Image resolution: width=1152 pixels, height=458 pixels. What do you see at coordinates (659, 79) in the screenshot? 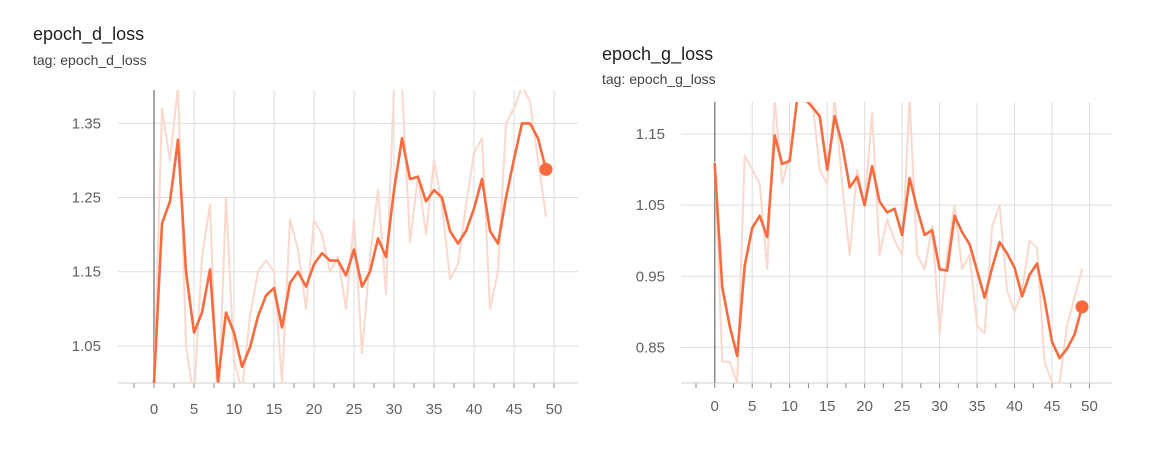
I see `chart-tag: tag: epoch_g_loss` at bounding box center [659, 79].